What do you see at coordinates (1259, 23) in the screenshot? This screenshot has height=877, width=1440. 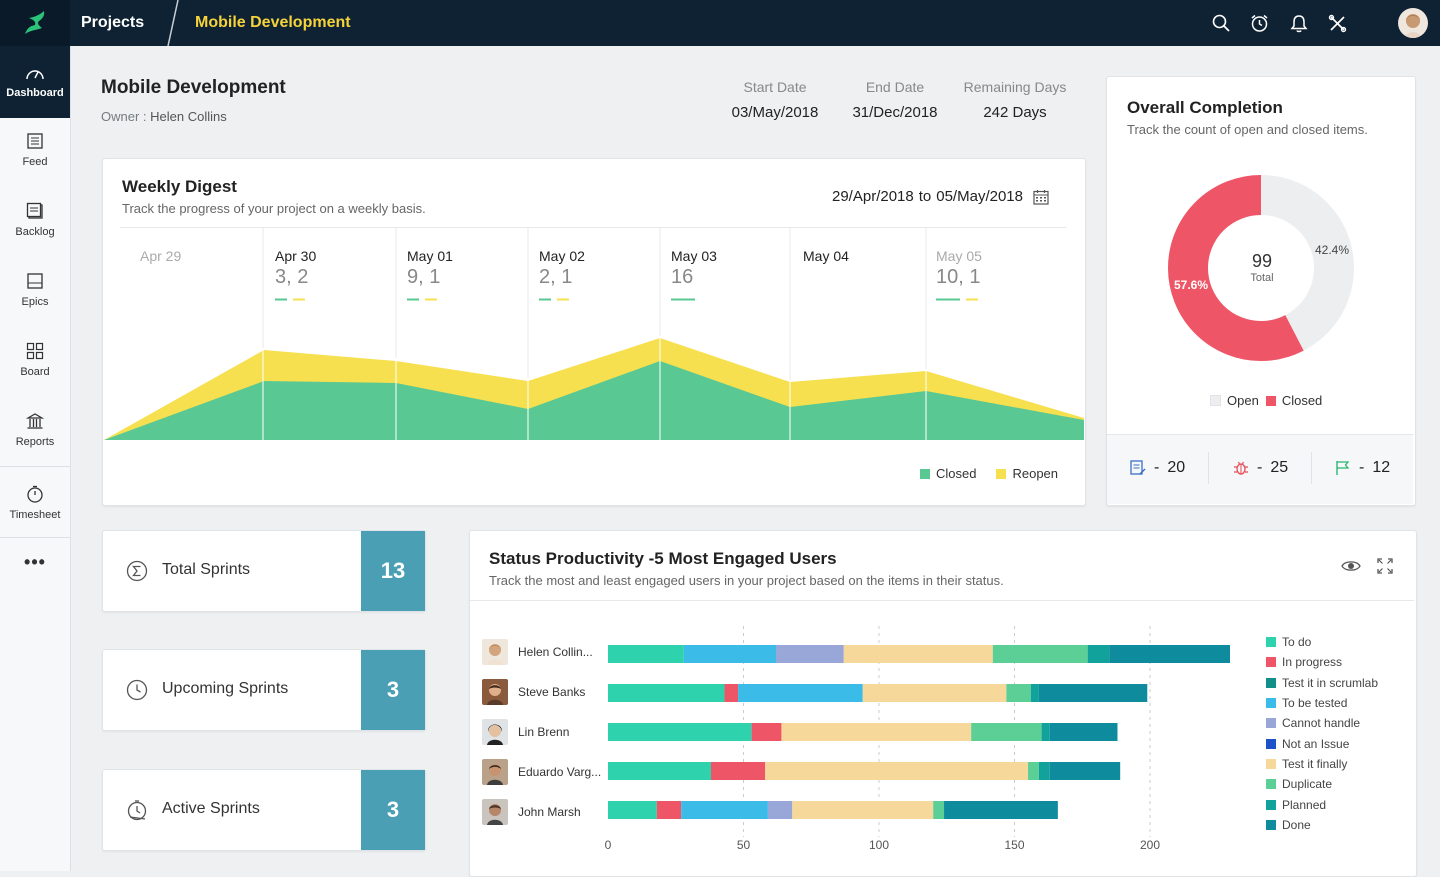 I see `timer-icon` at bounding box center [1259, 23].